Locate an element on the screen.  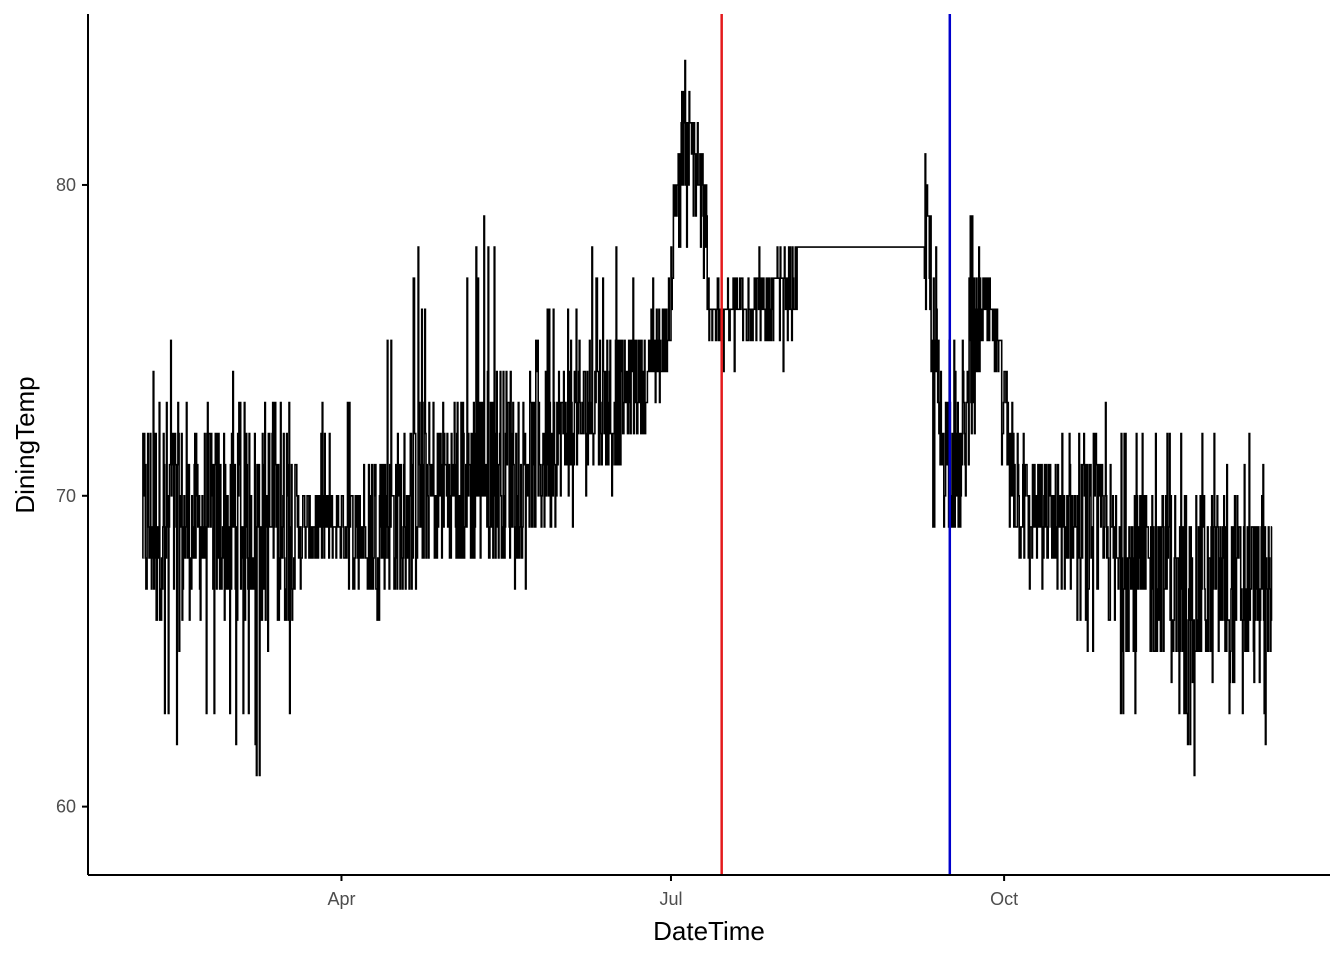
x-axis-title: DateTime is located at coordinates (709, 931).